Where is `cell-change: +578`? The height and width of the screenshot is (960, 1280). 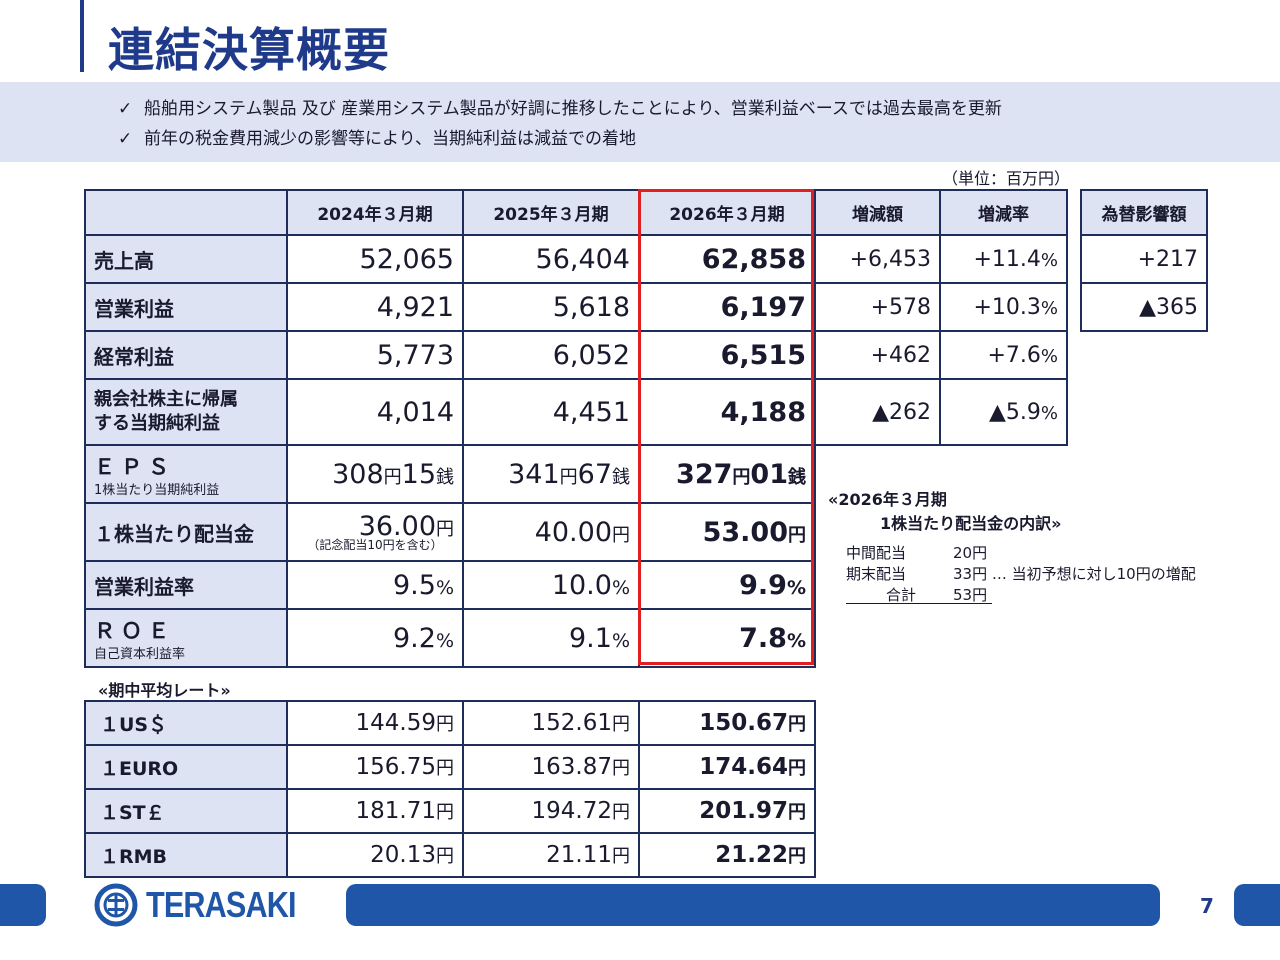
cell-change: +578 is located at coordinates (877, 307).